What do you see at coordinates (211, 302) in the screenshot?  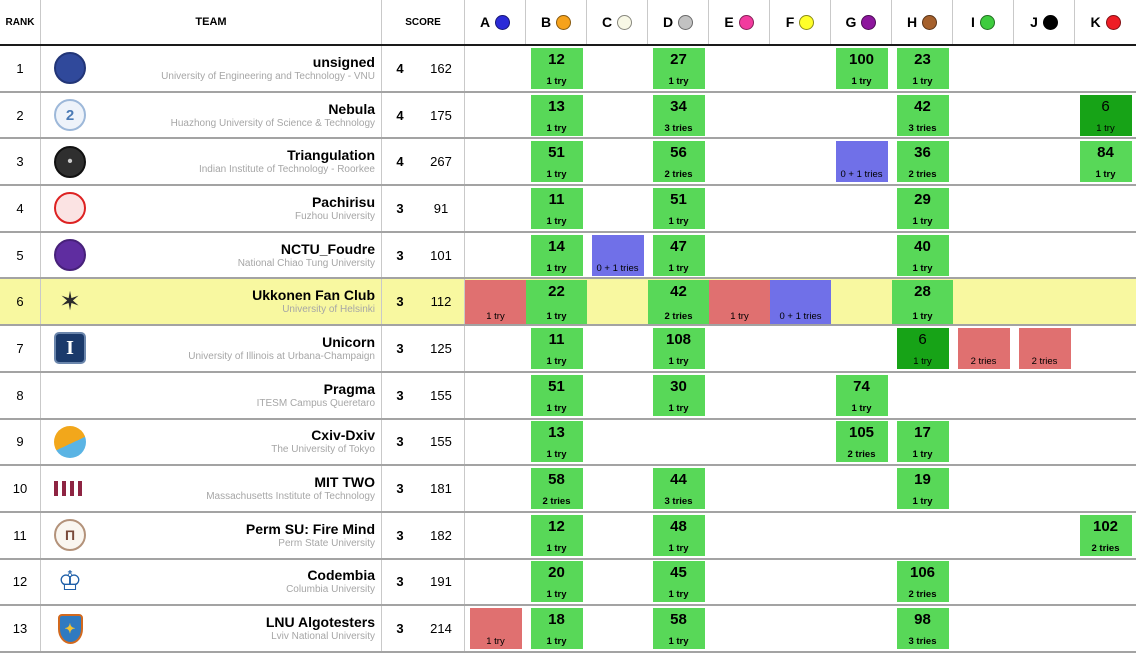 I see `team-cell: ✶ Ukkonen Fan Club University of Helsinki` at bounding box center [211, 302].